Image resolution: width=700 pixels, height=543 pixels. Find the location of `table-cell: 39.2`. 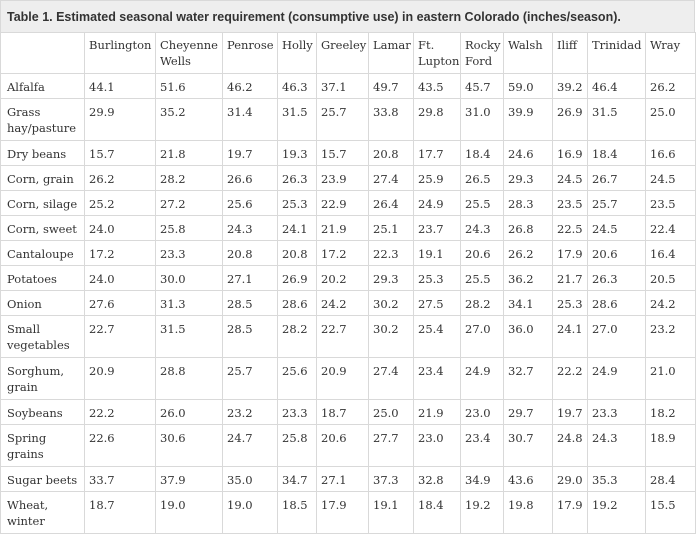

table-cell: 39.2 is located at coordinates (570, 86).